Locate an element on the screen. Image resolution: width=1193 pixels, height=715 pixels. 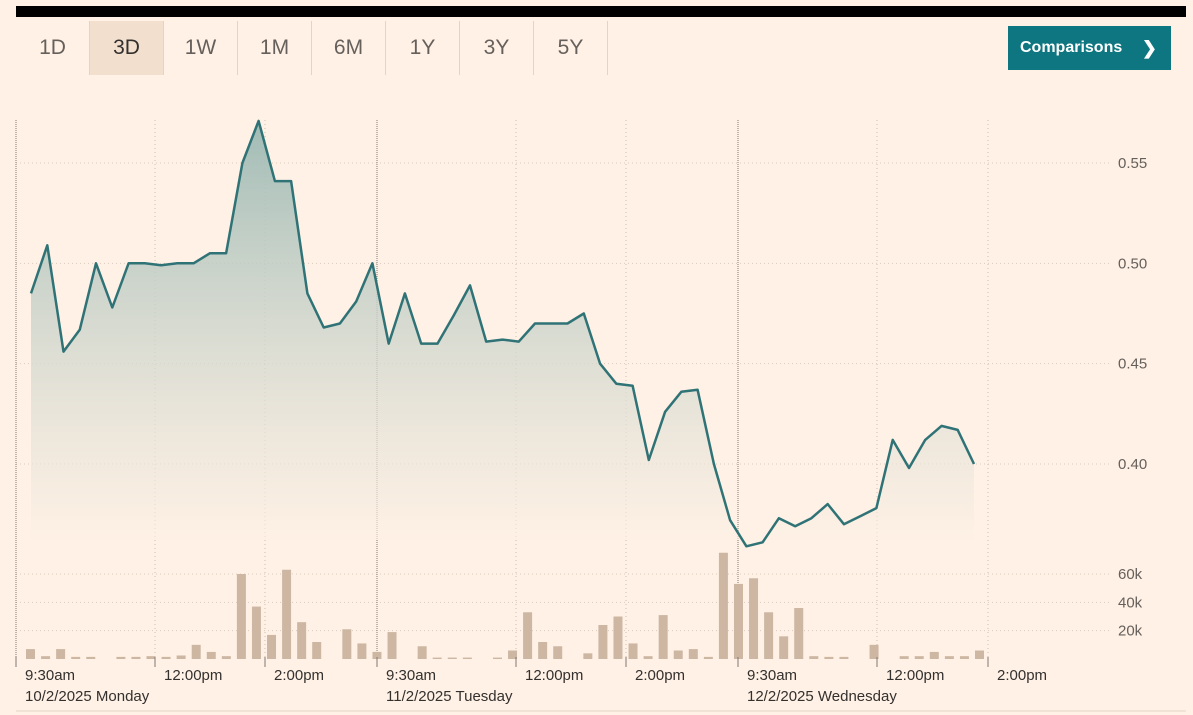
price-tick-label: 0.45 is located at coordinates (1132, 364).